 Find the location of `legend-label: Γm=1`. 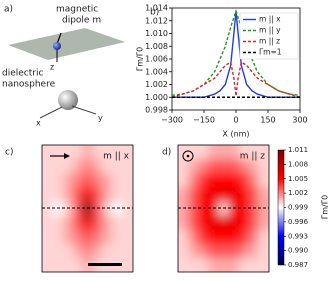

legend-label: Γm=1 is located at coordinates (270, 52).